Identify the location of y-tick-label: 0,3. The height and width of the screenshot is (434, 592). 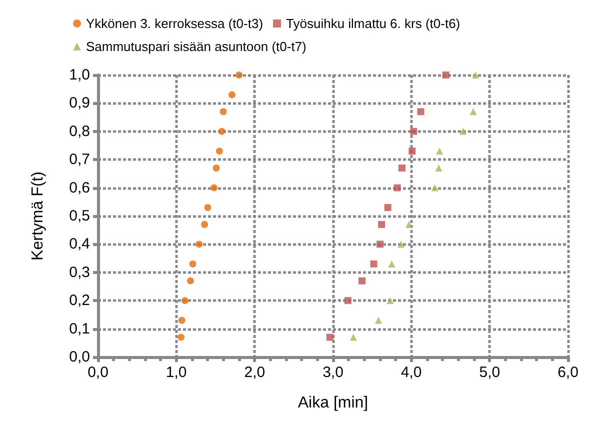
(79, 272).